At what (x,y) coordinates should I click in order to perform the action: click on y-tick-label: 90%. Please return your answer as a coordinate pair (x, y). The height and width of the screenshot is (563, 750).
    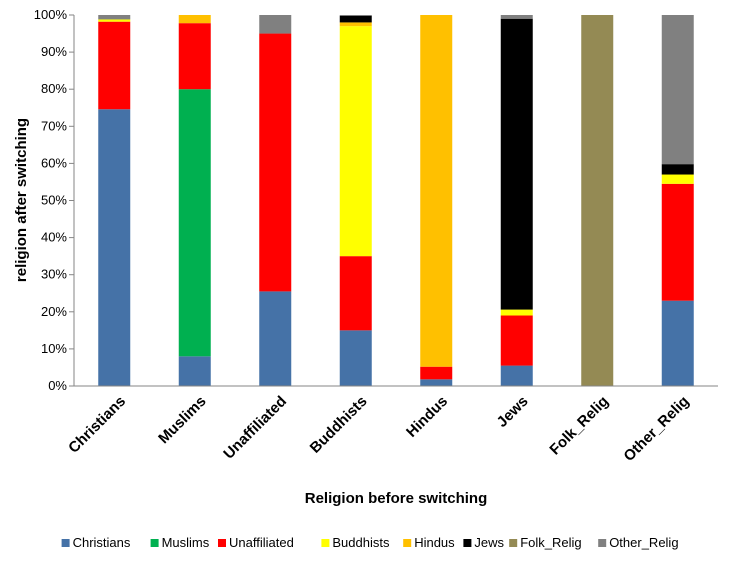
    Looking at the image, I should click on (54, 51).